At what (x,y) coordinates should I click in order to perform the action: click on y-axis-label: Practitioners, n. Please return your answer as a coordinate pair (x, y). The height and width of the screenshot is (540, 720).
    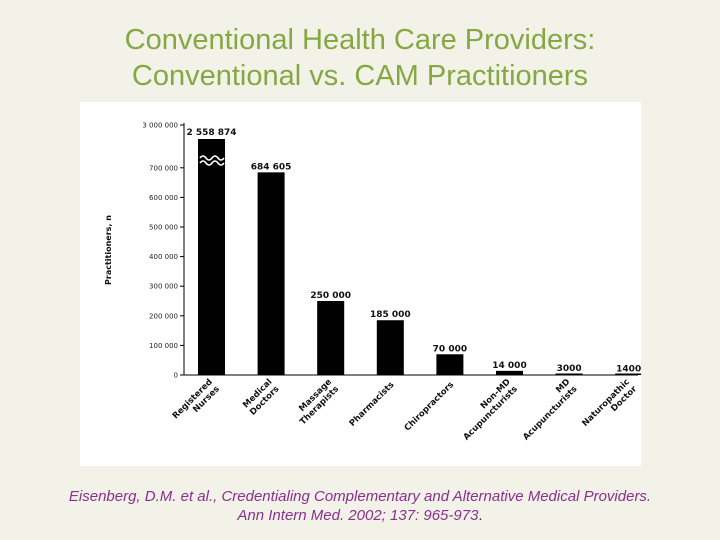
    Looking at the image, I should click on (108, 250).